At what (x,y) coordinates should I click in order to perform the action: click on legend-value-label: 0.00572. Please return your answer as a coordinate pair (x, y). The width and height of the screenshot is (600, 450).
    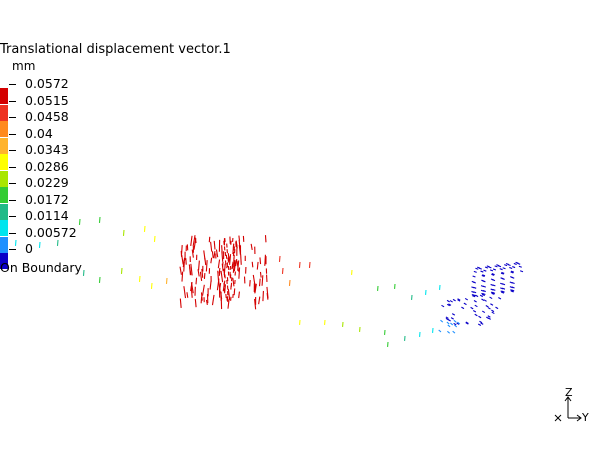
    Looking at the image, I should click on (51, 232).